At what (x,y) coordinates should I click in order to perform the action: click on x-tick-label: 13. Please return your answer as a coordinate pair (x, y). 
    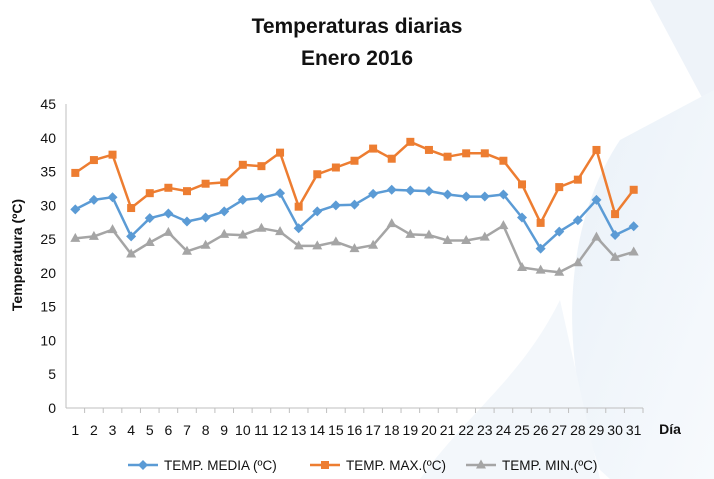
    Looking at the image, I should click on (299, 430).